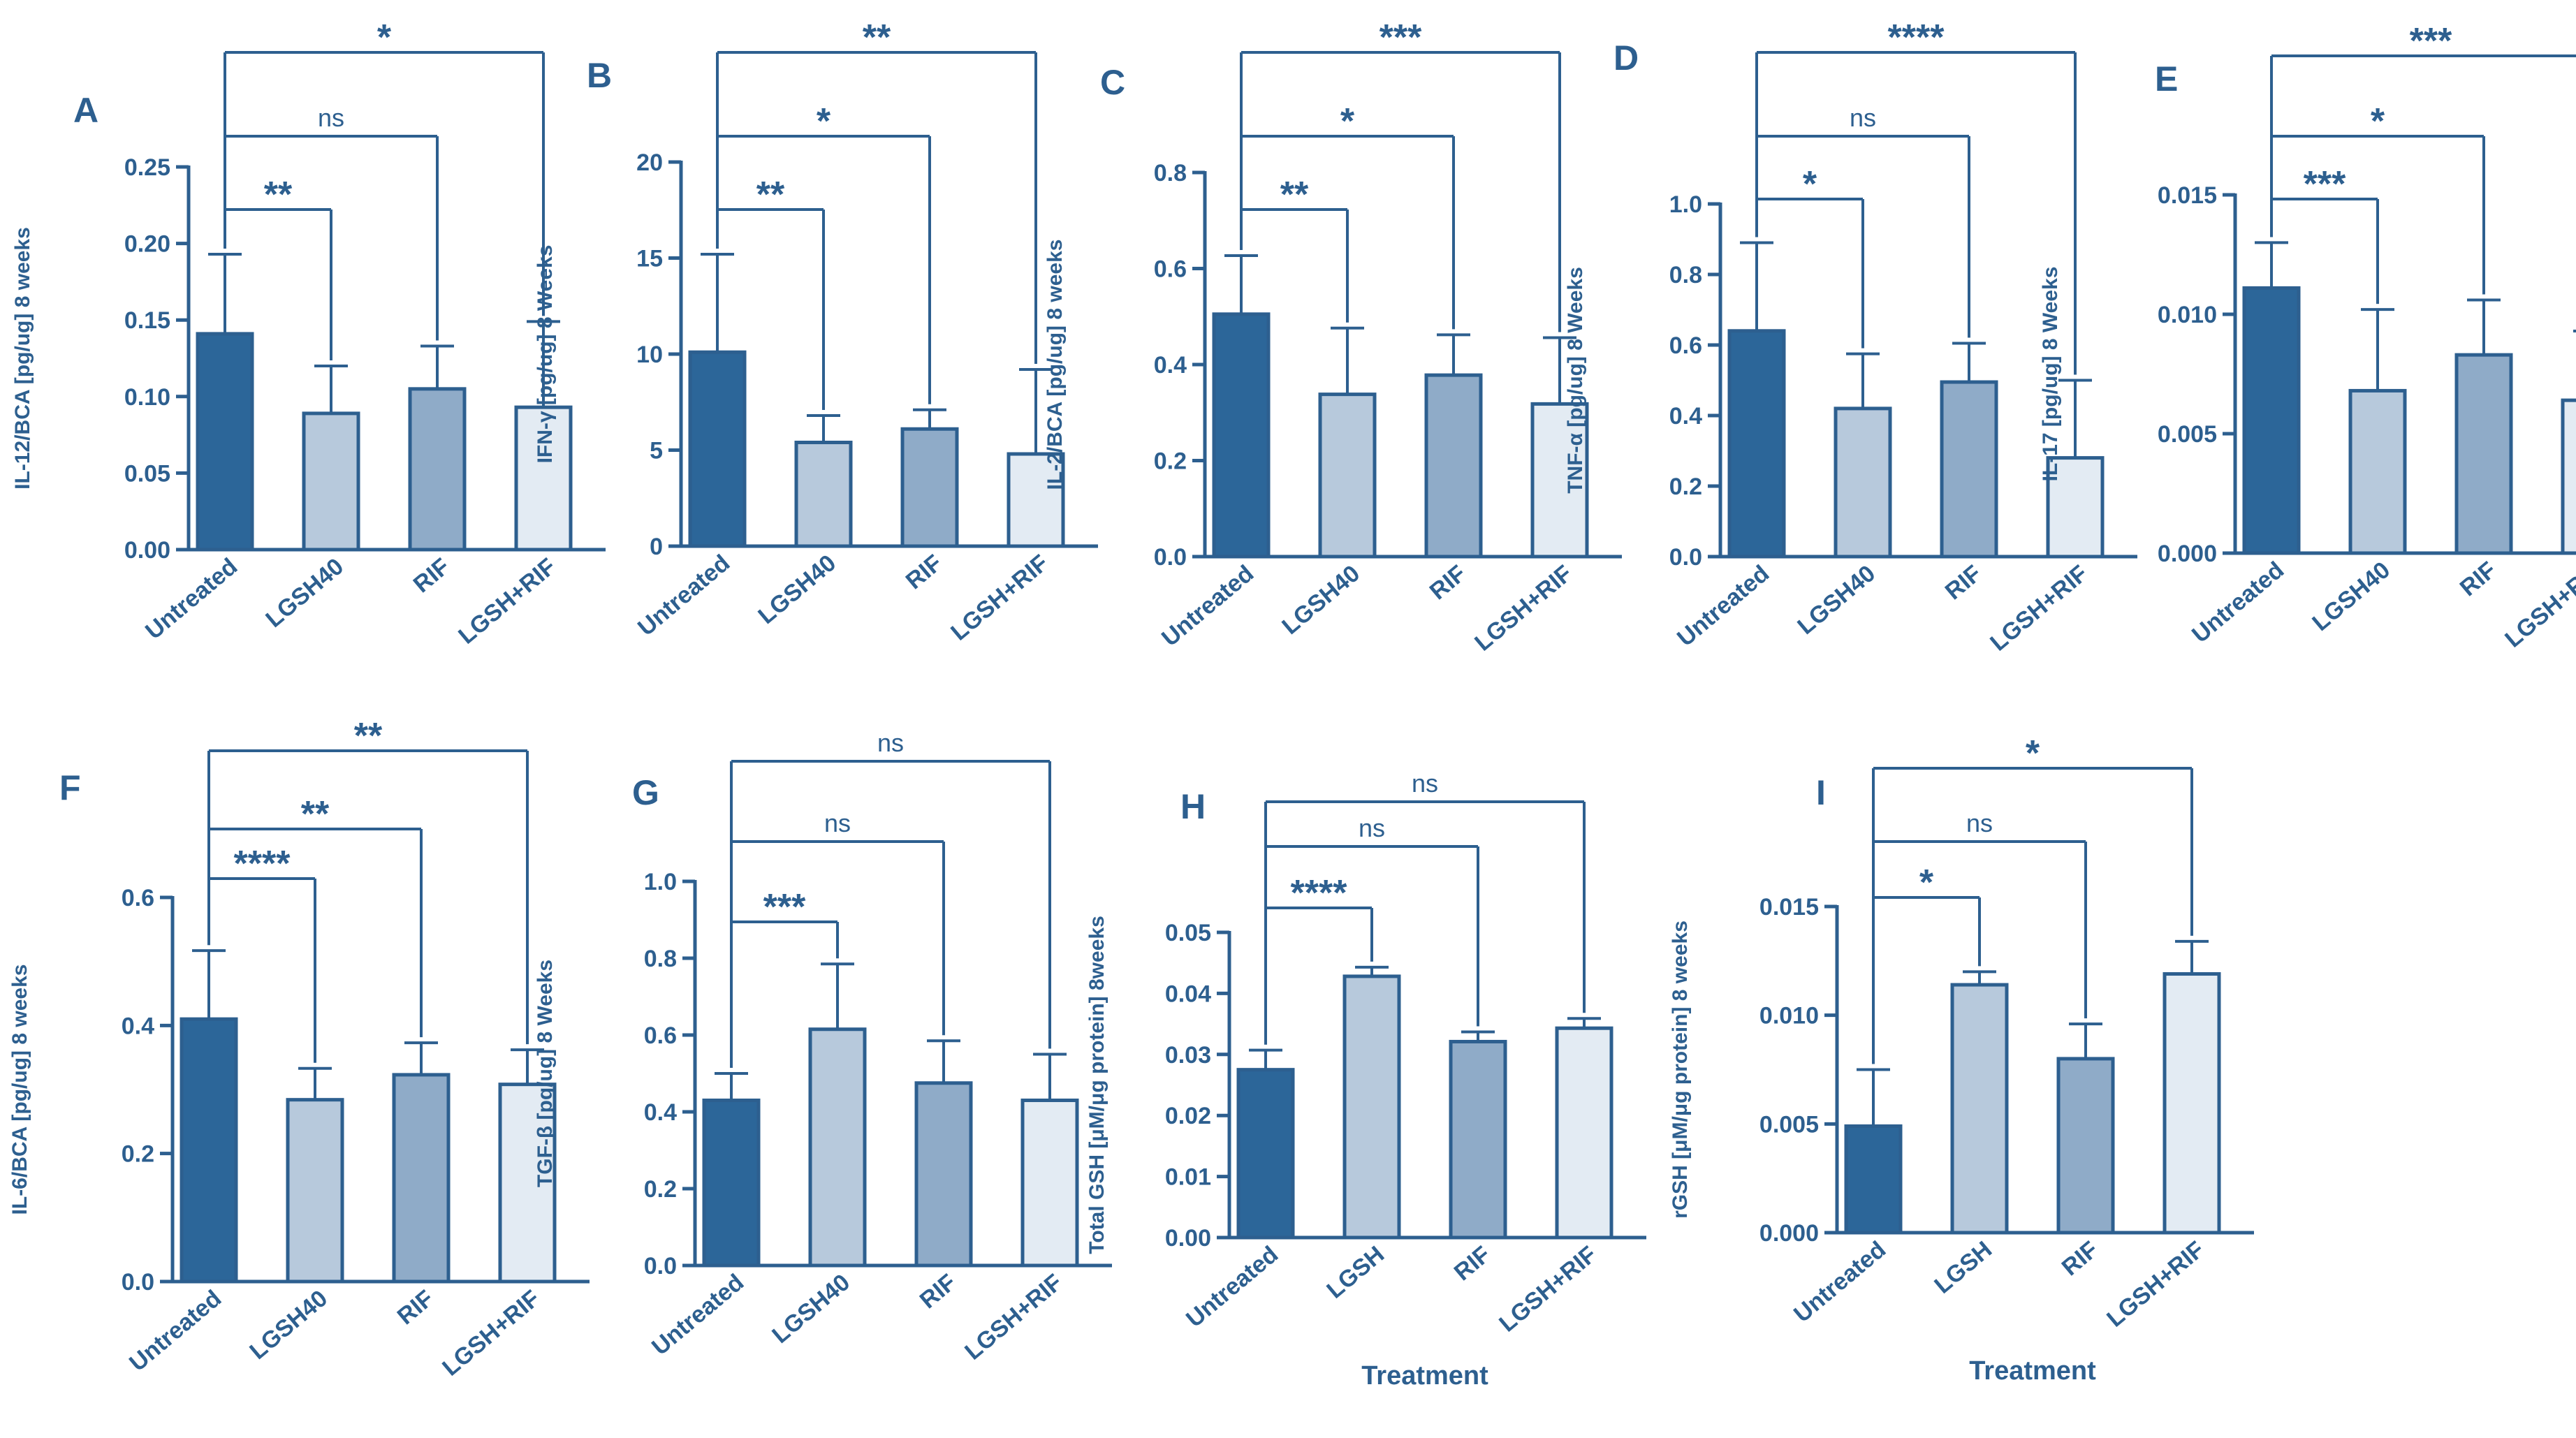 Image resolution: width=2576 pixels, height=1438 pixels. Describe the element at coordinates (1188, 1177) in the screenshot. I see `y-tick-label: 0.01` at that location.